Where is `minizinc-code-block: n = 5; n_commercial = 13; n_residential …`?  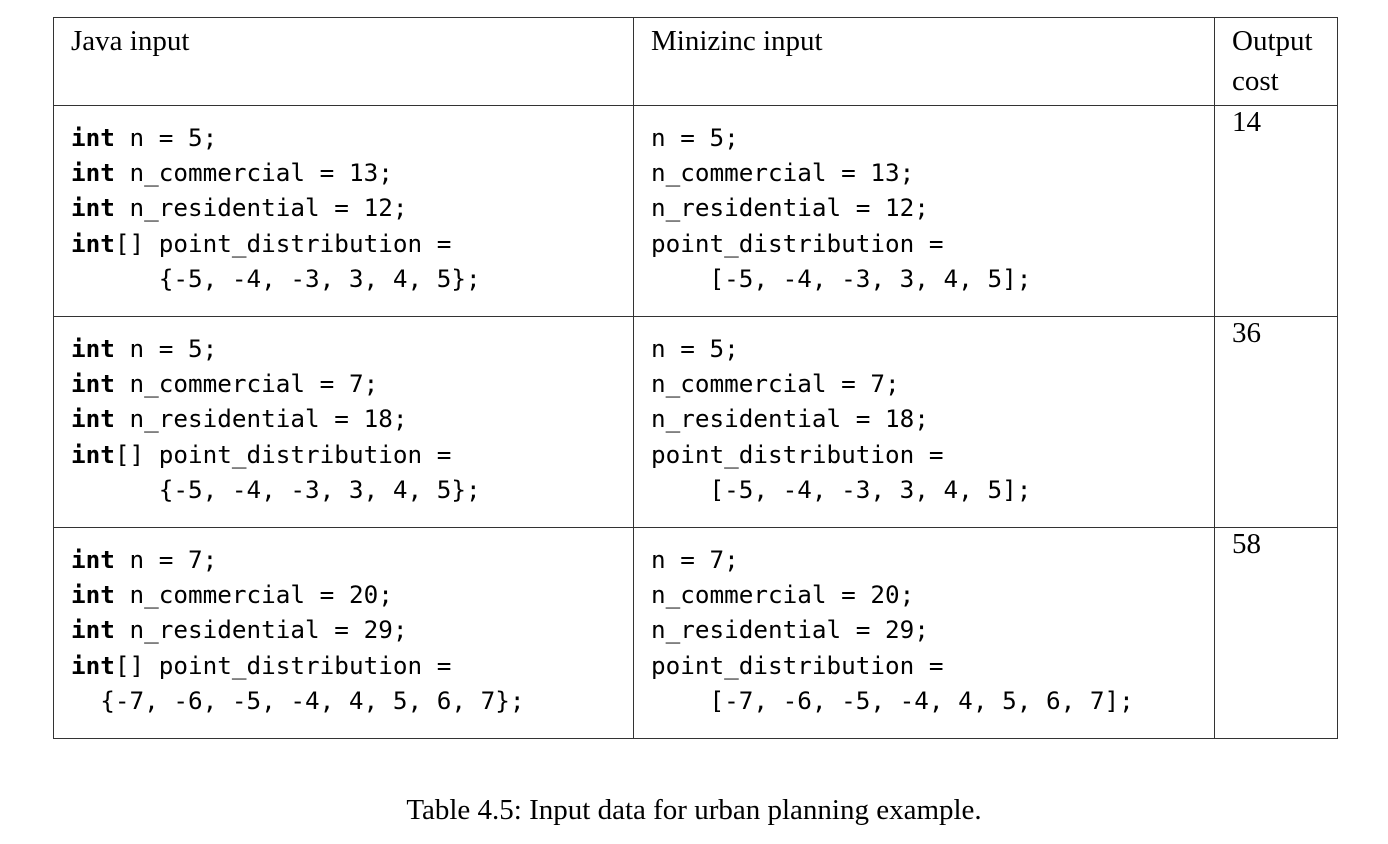
minizinc-code-block: n = 5; n_commercial = 13; n_residential … is located at coordinates (924, 208).